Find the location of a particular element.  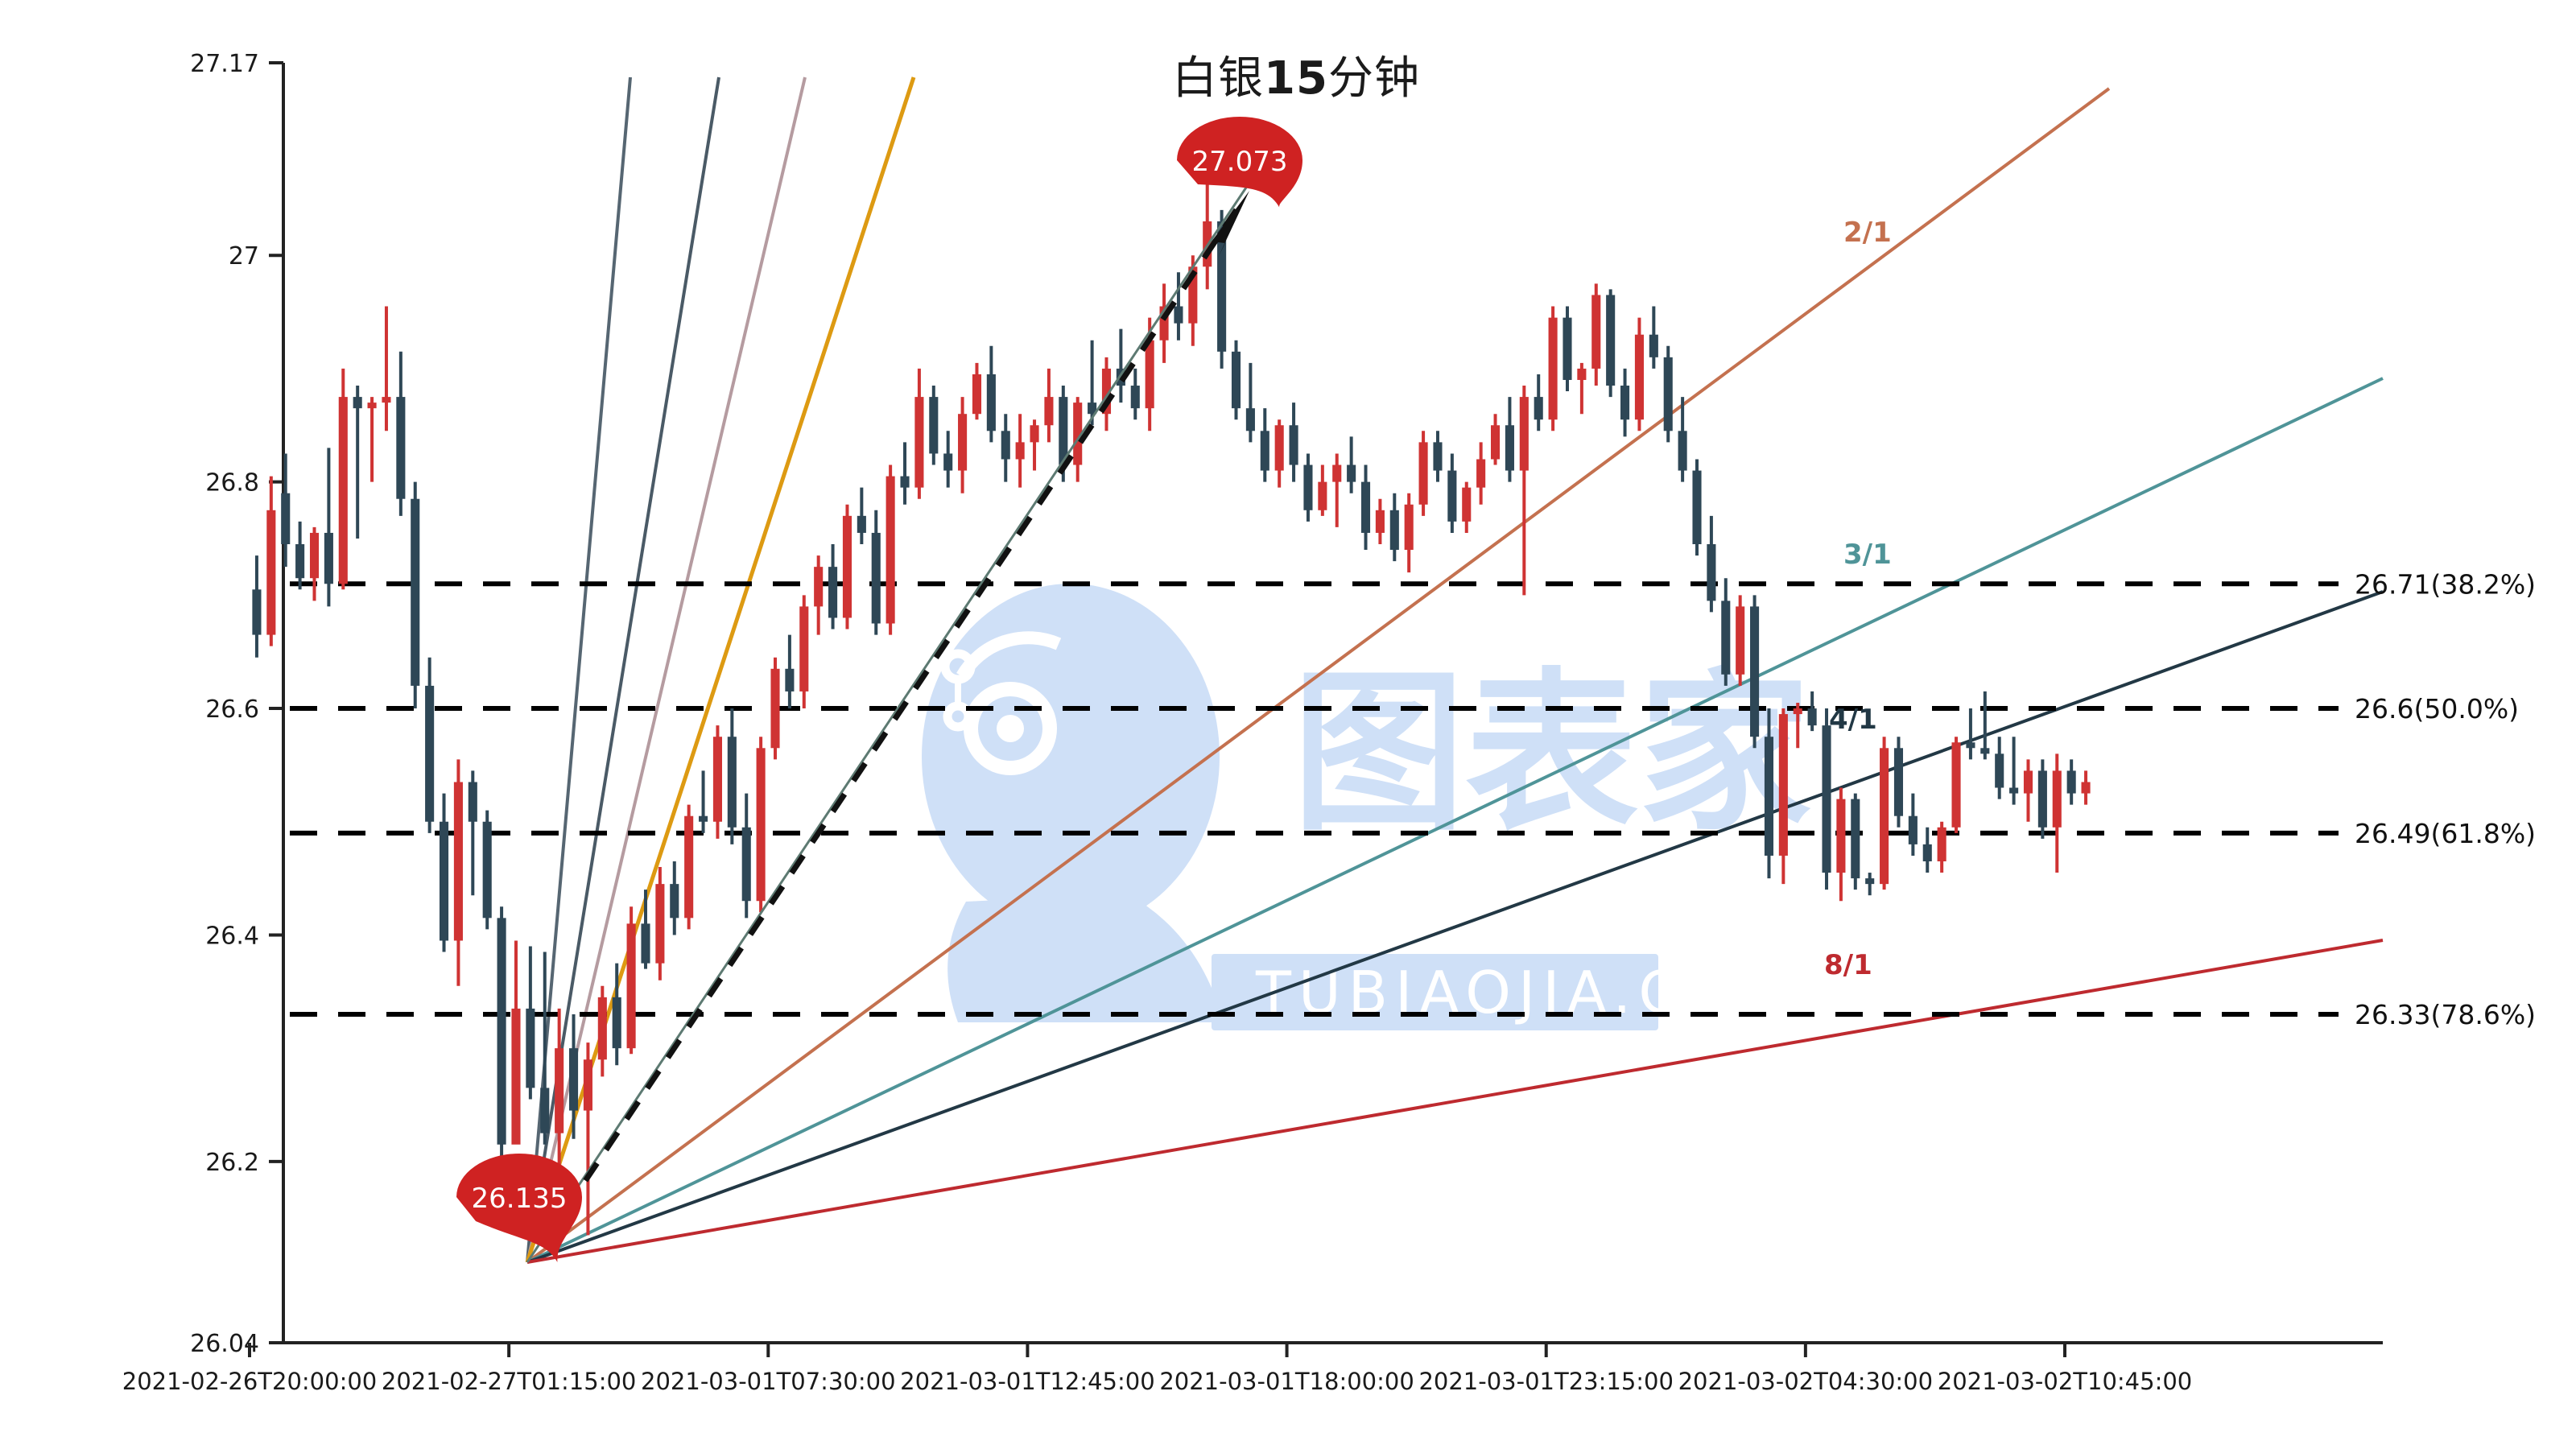

fan-line-label: 4/1 is located at coordinates (1853, 720).